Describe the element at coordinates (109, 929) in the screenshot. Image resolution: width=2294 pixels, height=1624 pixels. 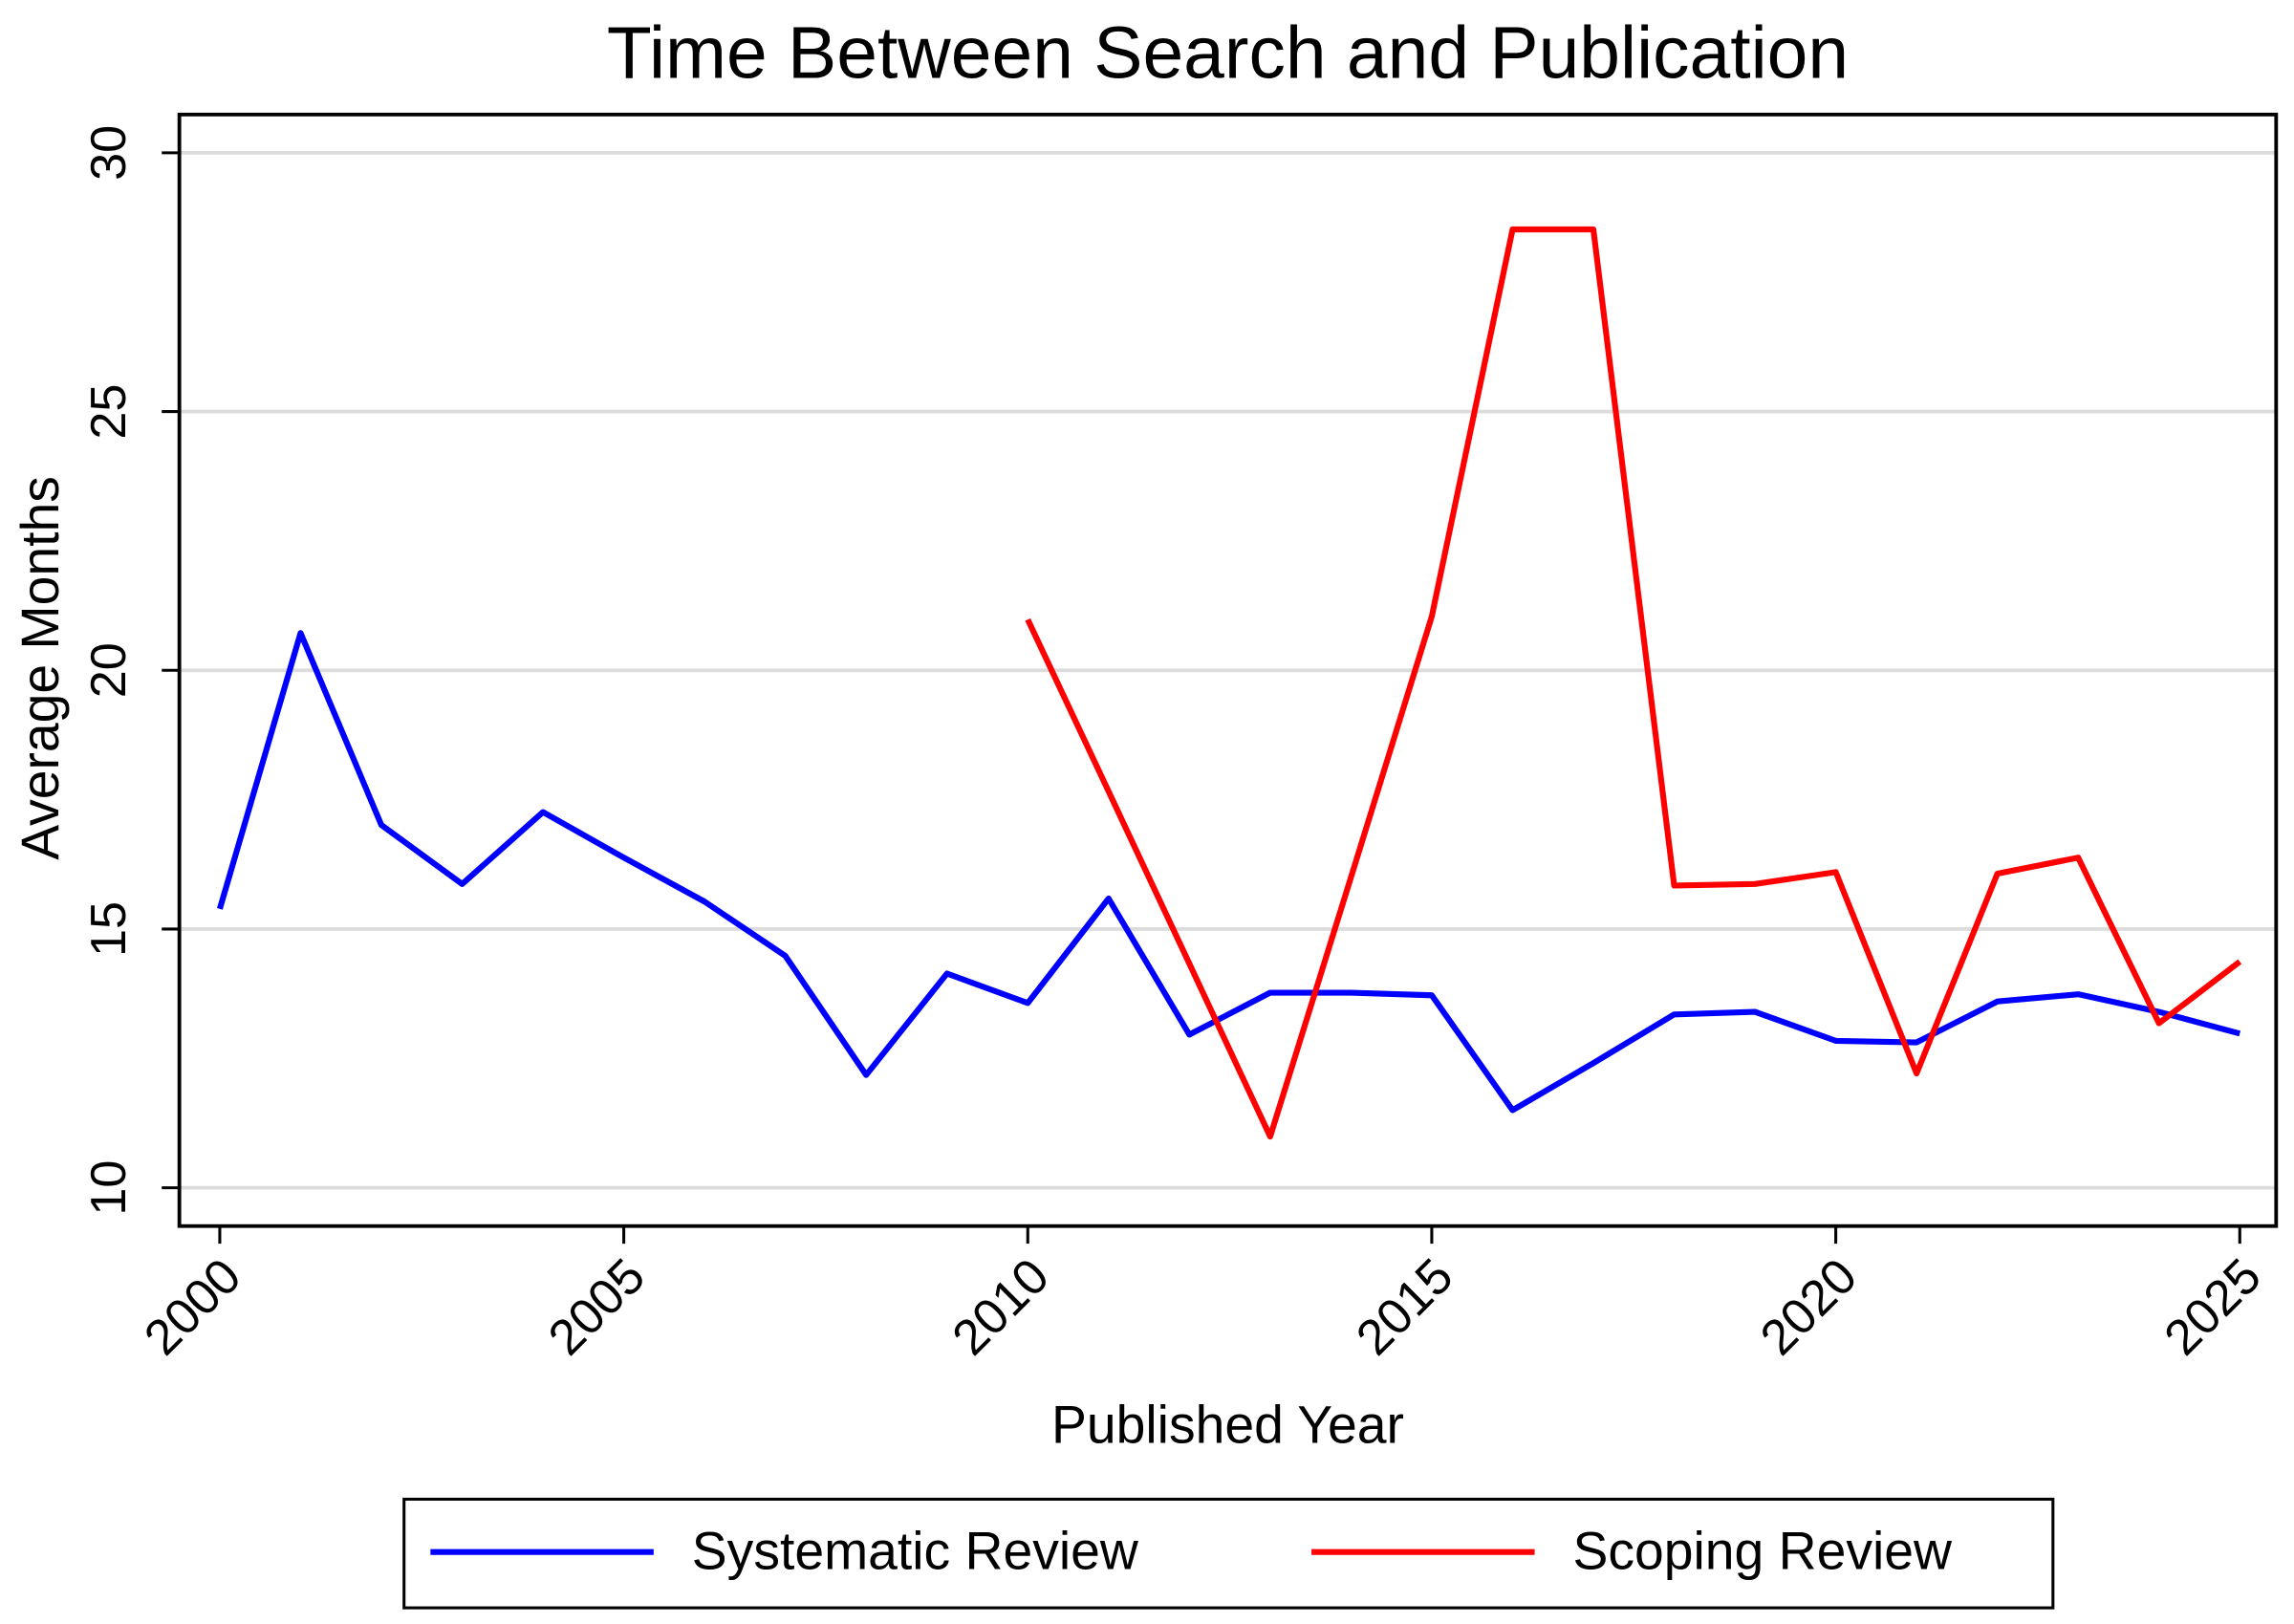
I see `y-tick-label: 15` at that location.